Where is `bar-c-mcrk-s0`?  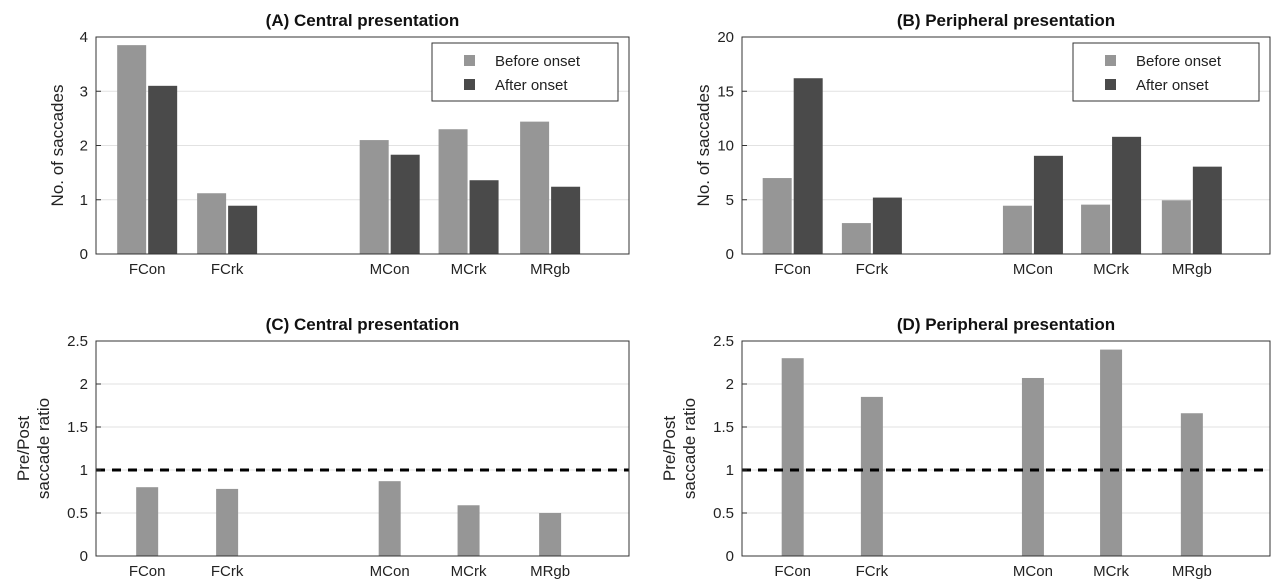 bar-c-mcrk-s0 is located at coordinates (468, 530).